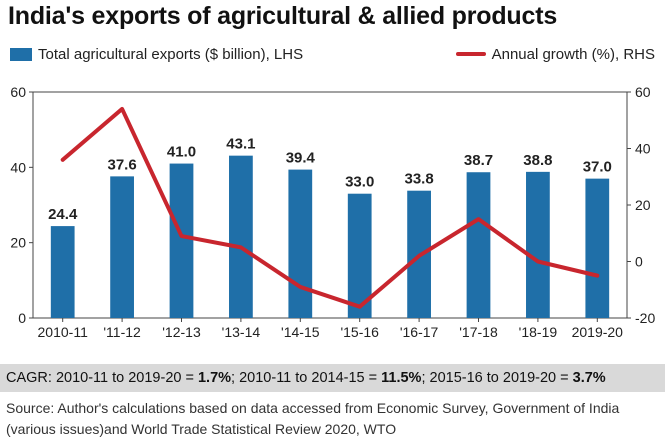  Describe the element at coordinates (241, 332) in the screenshot. I see `x-tick-label: '13-14` at that location.